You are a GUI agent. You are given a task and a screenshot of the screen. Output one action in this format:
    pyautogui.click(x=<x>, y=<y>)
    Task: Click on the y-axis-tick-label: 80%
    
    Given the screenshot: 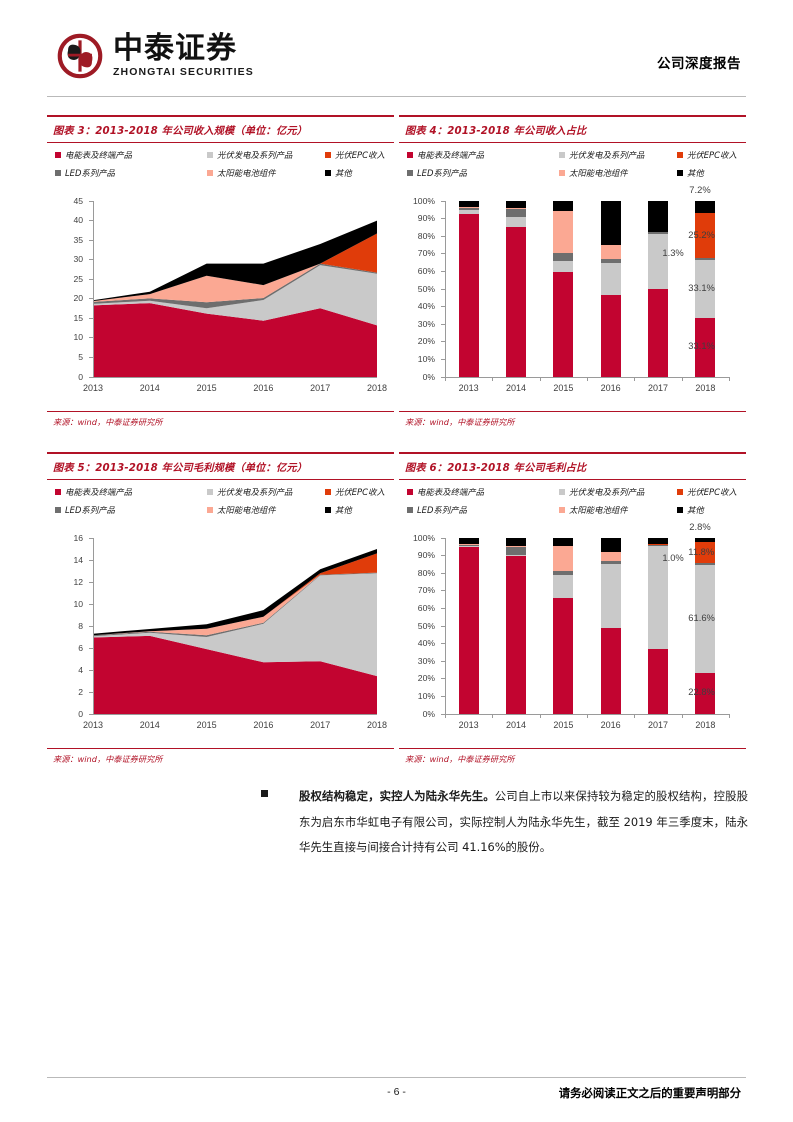 What is the action you would take?
    pyautogui.click(x=426, y=572)
    